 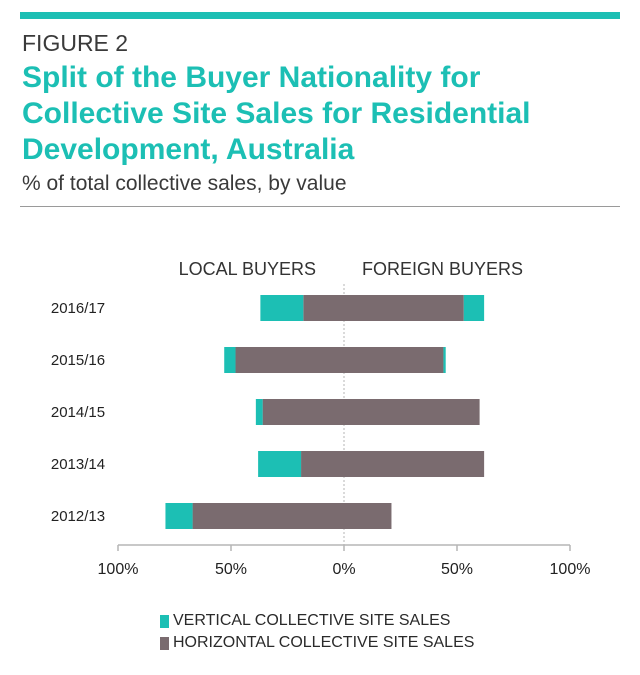 What do you see at coordinates (320, 15) in the screenshot?
I see `accent-bar` at bounding box center [320, 15].